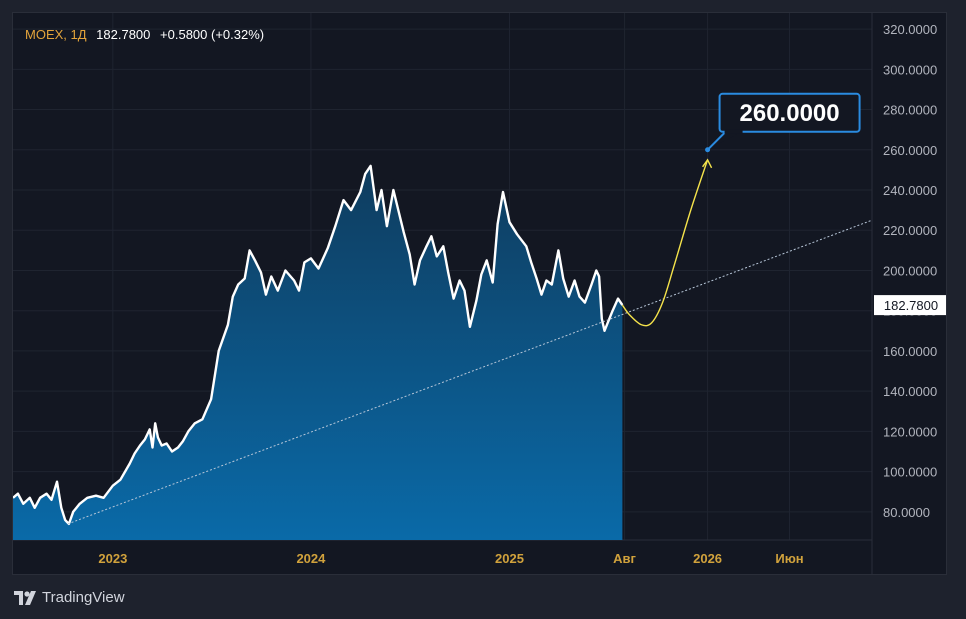  Describe the element at coordinates (311, 558) in the screenshot. I see `time-tick-label: 2024` at that location.